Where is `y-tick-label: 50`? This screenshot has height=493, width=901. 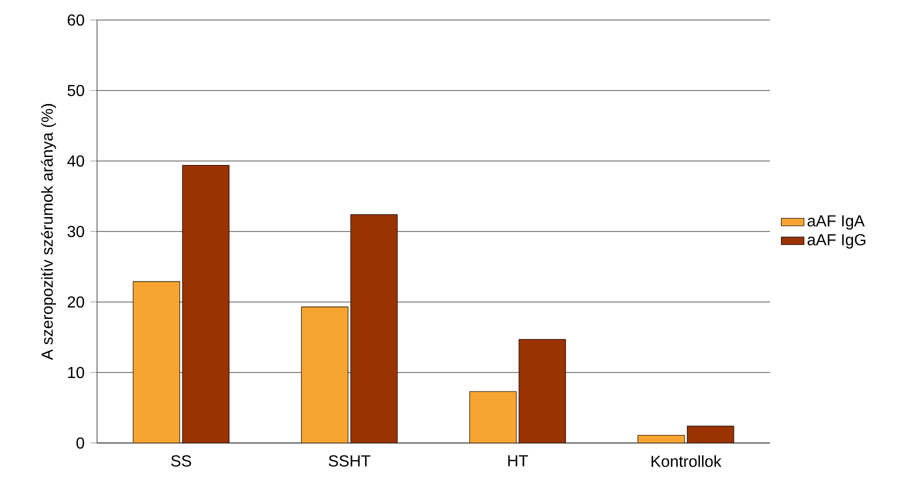
y-tick-label: 50 is located at coordinates (76, 90).